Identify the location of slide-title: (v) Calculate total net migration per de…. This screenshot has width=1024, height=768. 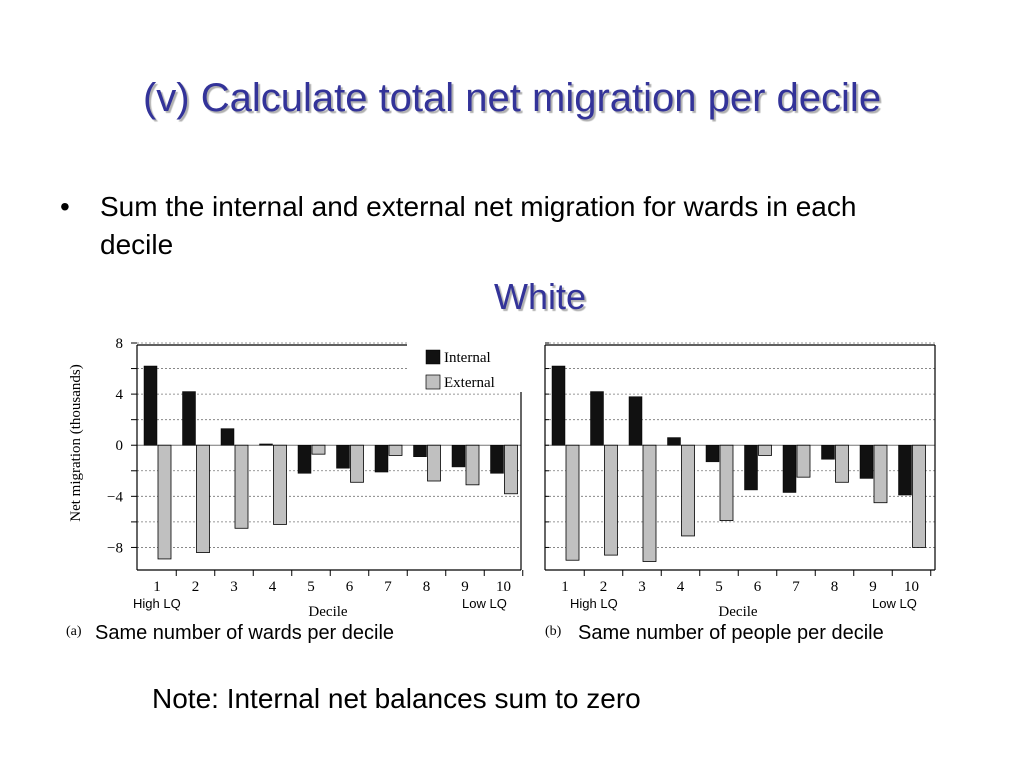
(512, 98).